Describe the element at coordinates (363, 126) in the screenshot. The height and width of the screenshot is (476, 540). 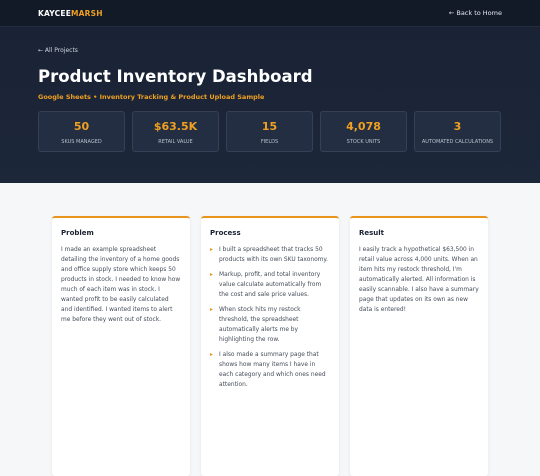
I see `stat-value: 4,078` at that location.